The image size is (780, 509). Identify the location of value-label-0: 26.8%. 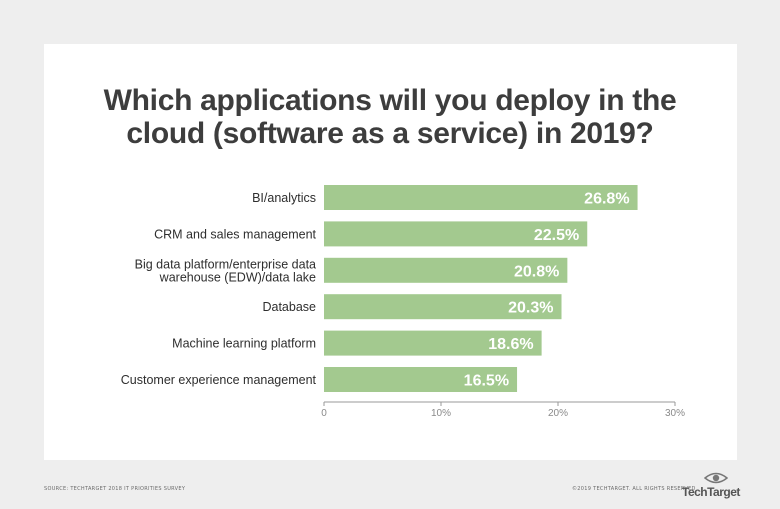
(606, 199).